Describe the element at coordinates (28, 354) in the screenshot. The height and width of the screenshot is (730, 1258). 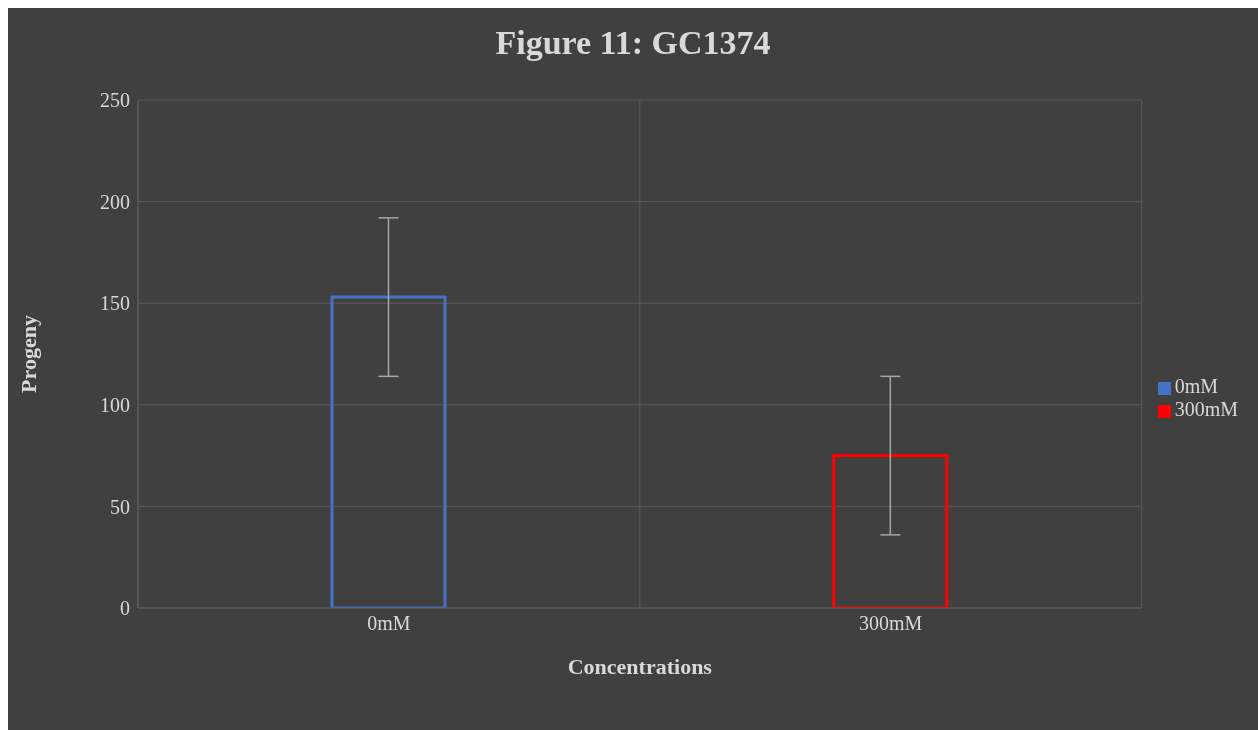
I see `y-axis-title: Progeny` at that location.